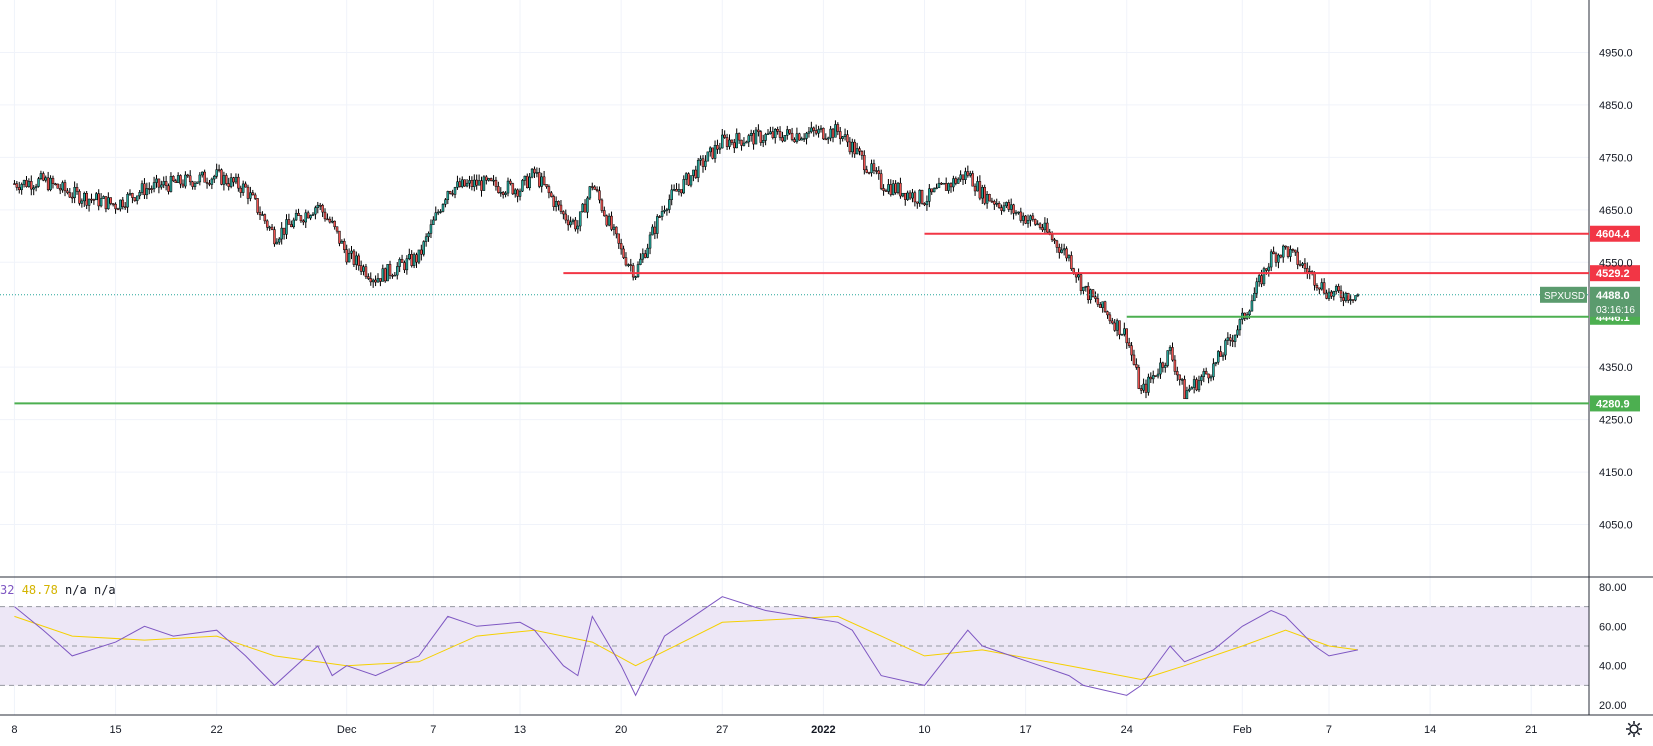  Describe the element at coordinates (1242, 730) in the screenshot. I see `time-tick-label: Feb` at that location.